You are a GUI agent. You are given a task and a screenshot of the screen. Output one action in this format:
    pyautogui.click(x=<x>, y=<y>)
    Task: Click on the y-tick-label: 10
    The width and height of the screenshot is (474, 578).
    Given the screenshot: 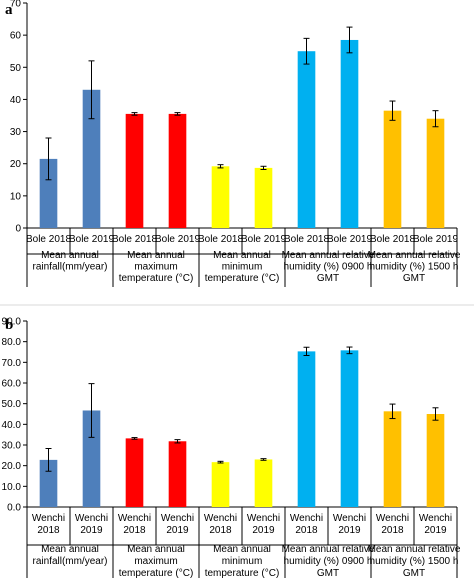 What is the action you would take?
    pyautogui.click(x=16, y=196)
    